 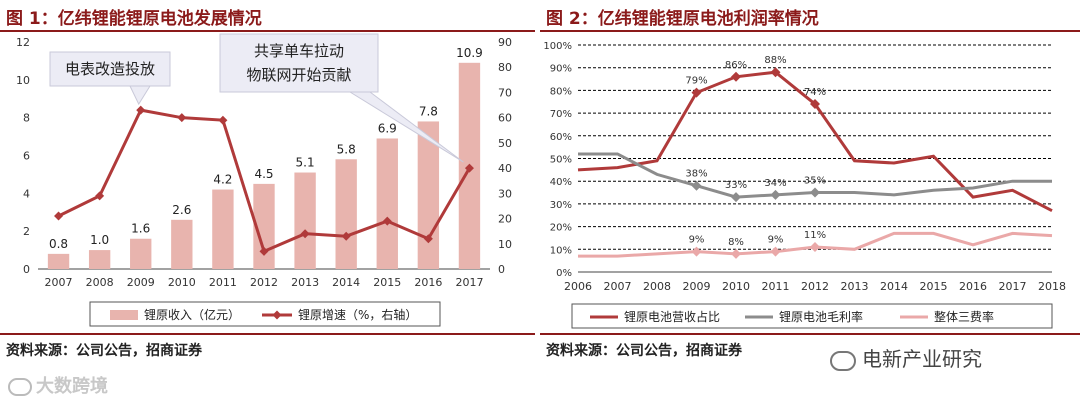 What do you see at coordinates (428, 111) in the screenshot?
I see `bar-value-label: 7.8` at bounding box center [428, 111].